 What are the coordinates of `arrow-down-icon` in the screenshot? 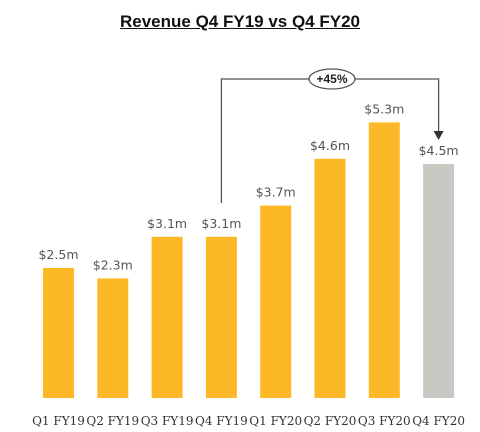 It's located at (438, 135).